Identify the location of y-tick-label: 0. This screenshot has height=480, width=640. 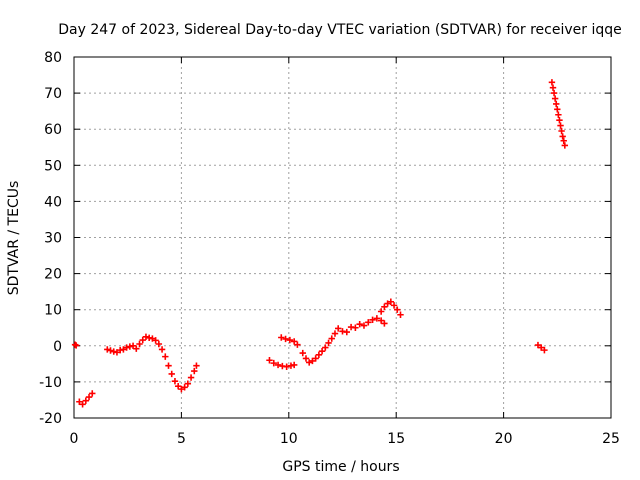
(57, 347).